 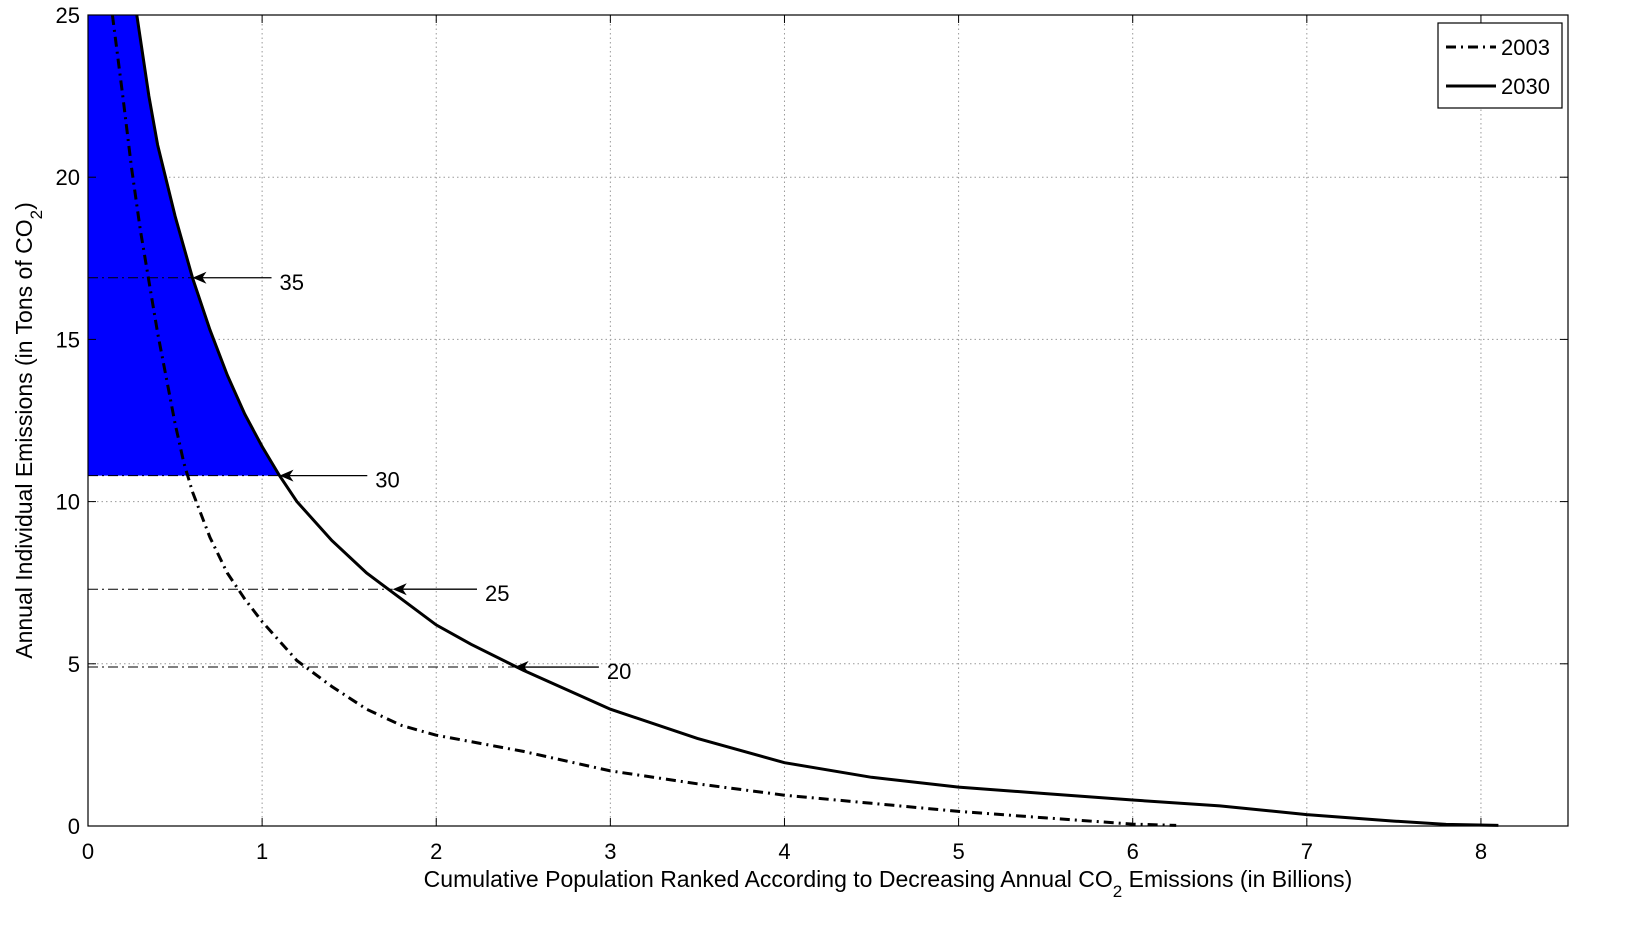 I want to click on legend-label-2003: 2003, so click(x=1525, y=47).